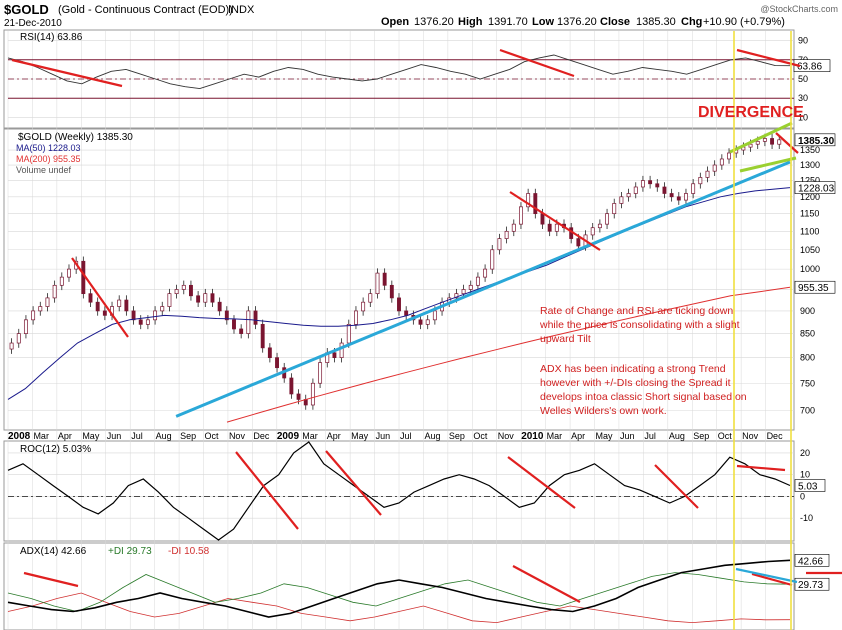  Describe the element at coordinates (656, 22) in the screenshot. I see `ohlc-close: 1385.30` at that location.